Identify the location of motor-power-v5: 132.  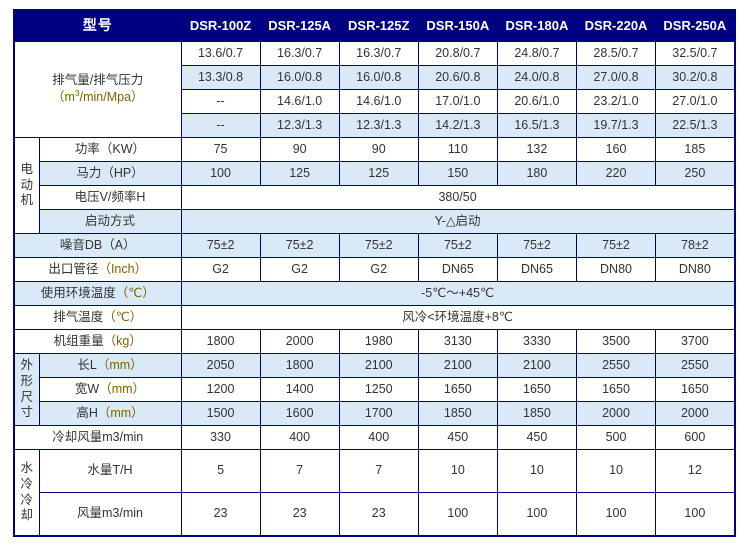
(536, 149).